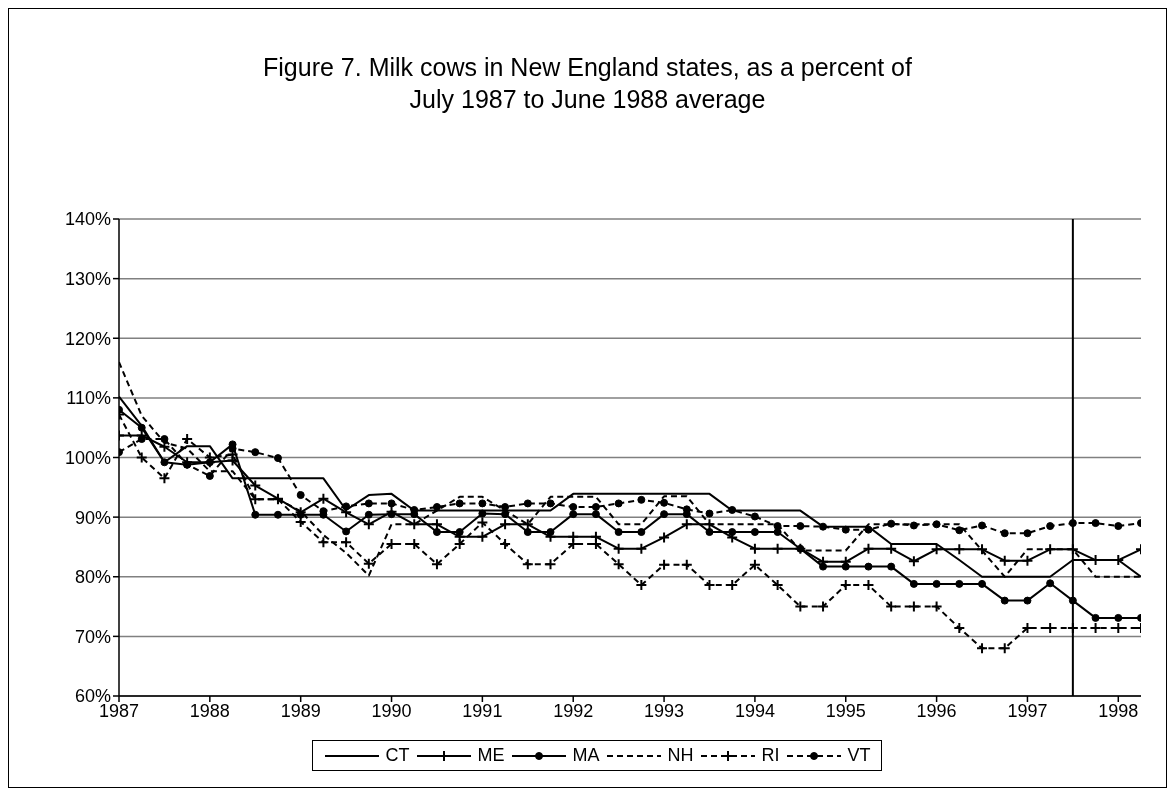  I want to click on x-tick-label: 1992, so click(573, 710).